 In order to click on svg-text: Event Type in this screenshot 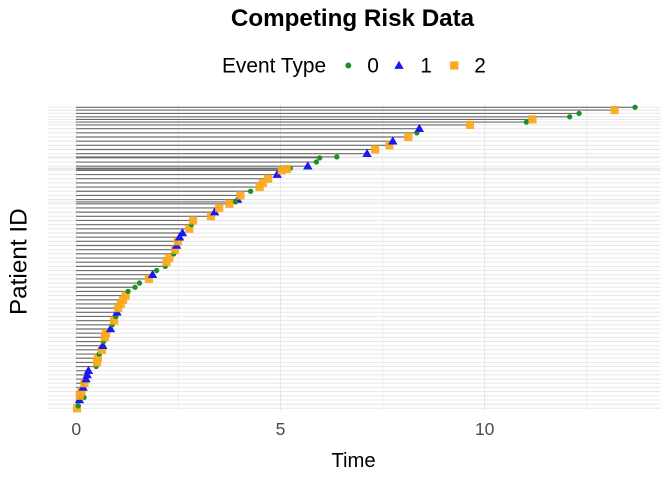, I will do `click(274, 66)`.